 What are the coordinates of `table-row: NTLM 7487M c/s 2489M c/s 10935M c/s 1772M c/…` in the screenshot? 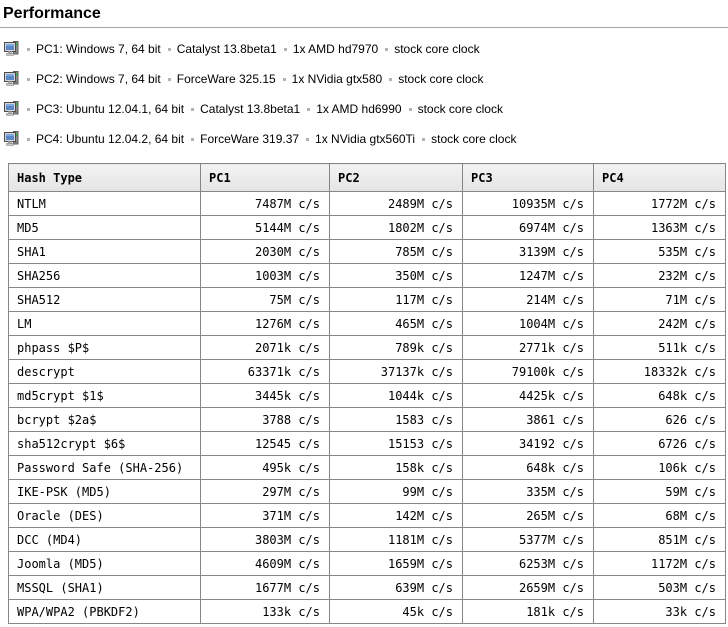 It's located at (367, 203).